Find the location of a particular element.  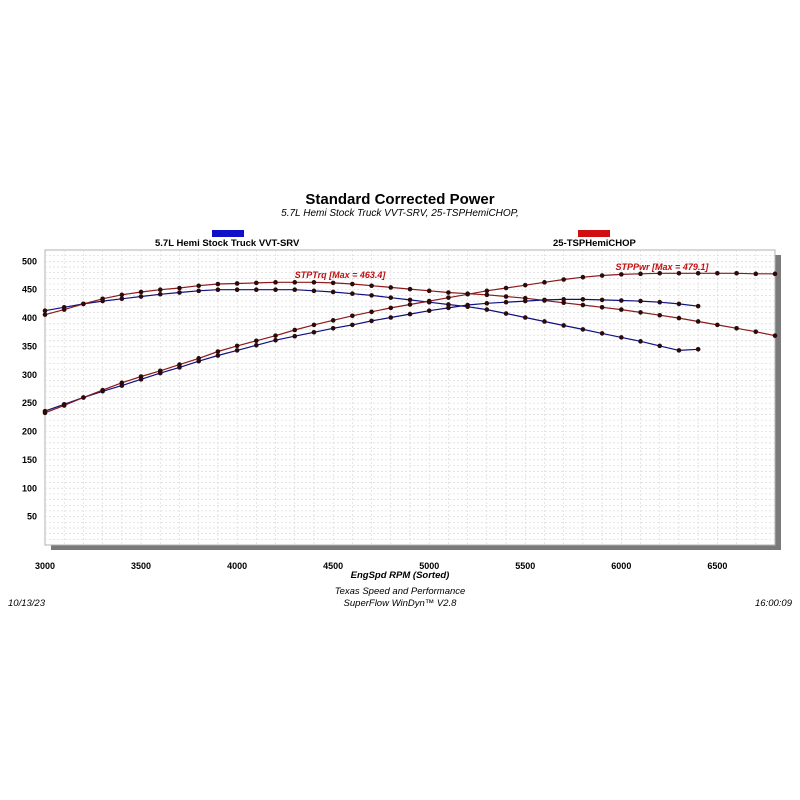

x-tick-label: 4500 is located at coordinates (333, 566).